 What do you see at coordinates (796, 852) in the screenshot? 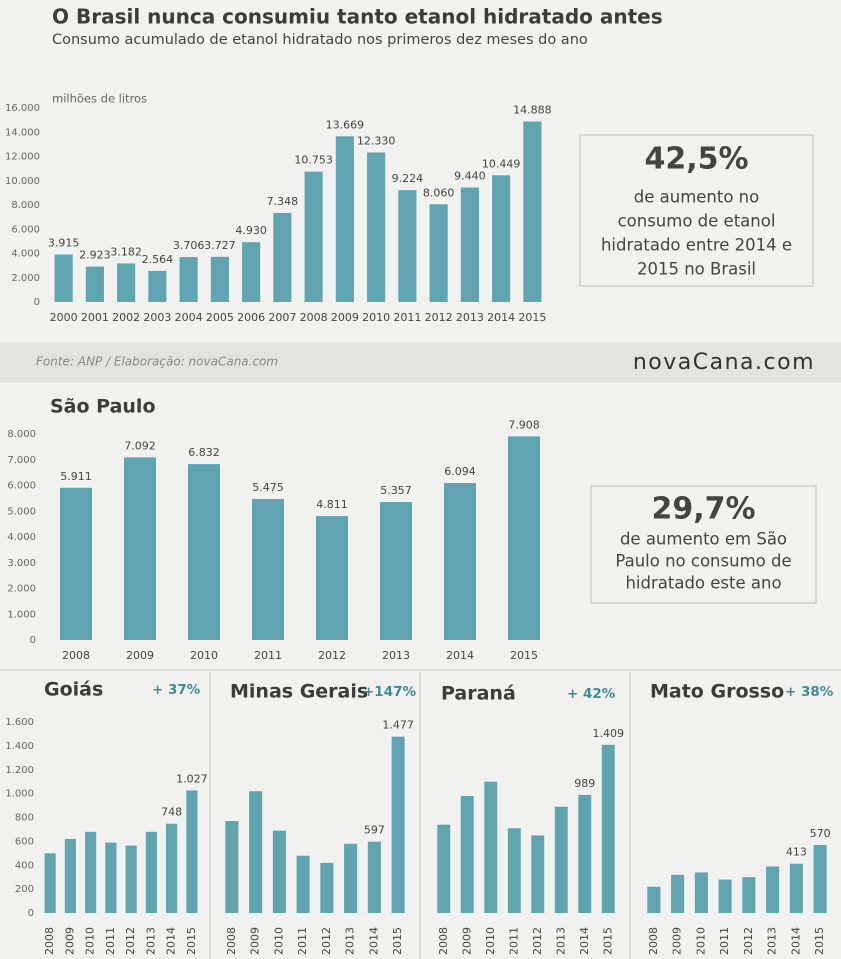
I see `data-label: 413` at bounding box center [796, 852].